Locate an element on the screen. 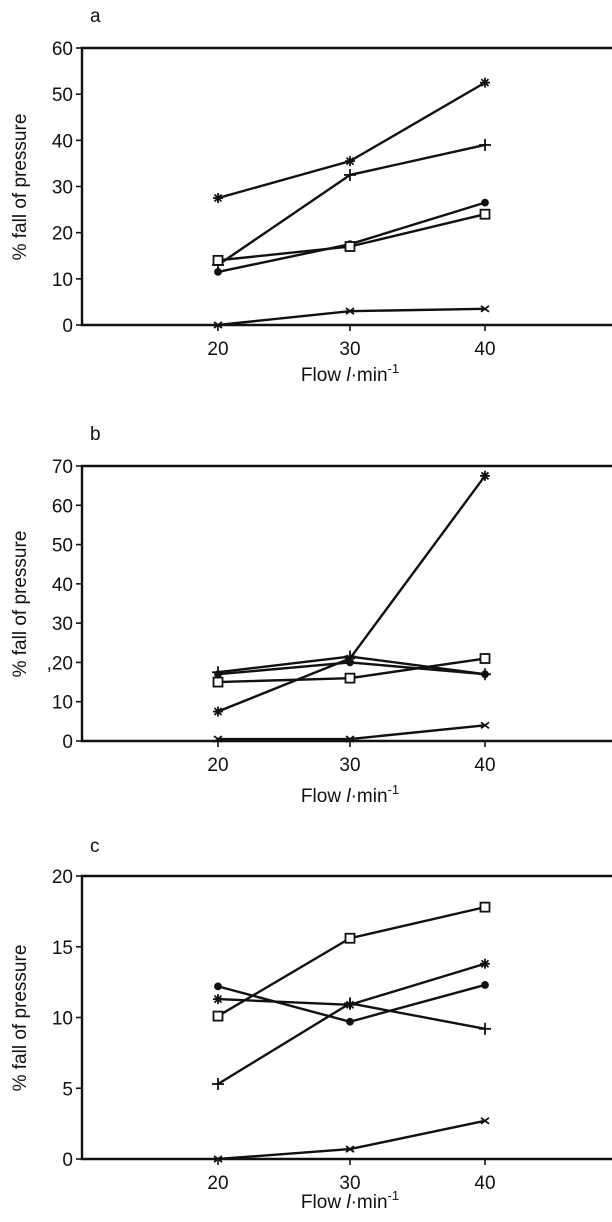 The image size is (612, 1222). series-plus is located at coordinates (351, 1044).